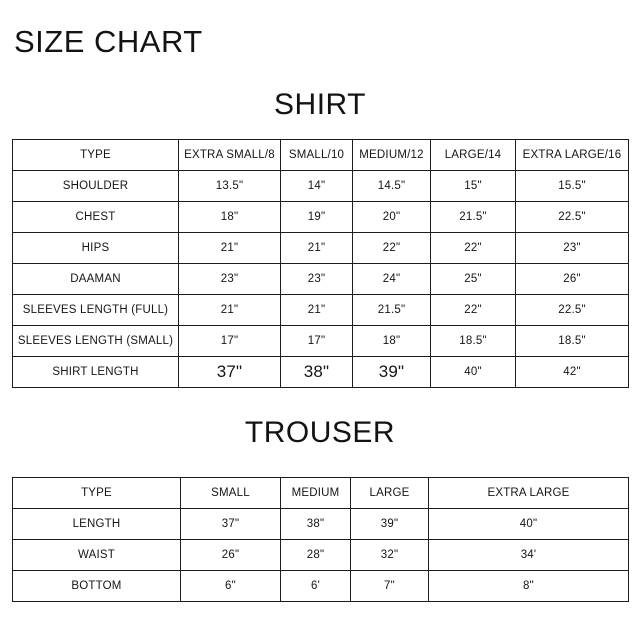 The image size is (640, 640). What do you see at coordinates (572, 155) in the screenshot?
I see `column-header-xl: EXTRA LARGE/16` at bounding box center [572, 155].